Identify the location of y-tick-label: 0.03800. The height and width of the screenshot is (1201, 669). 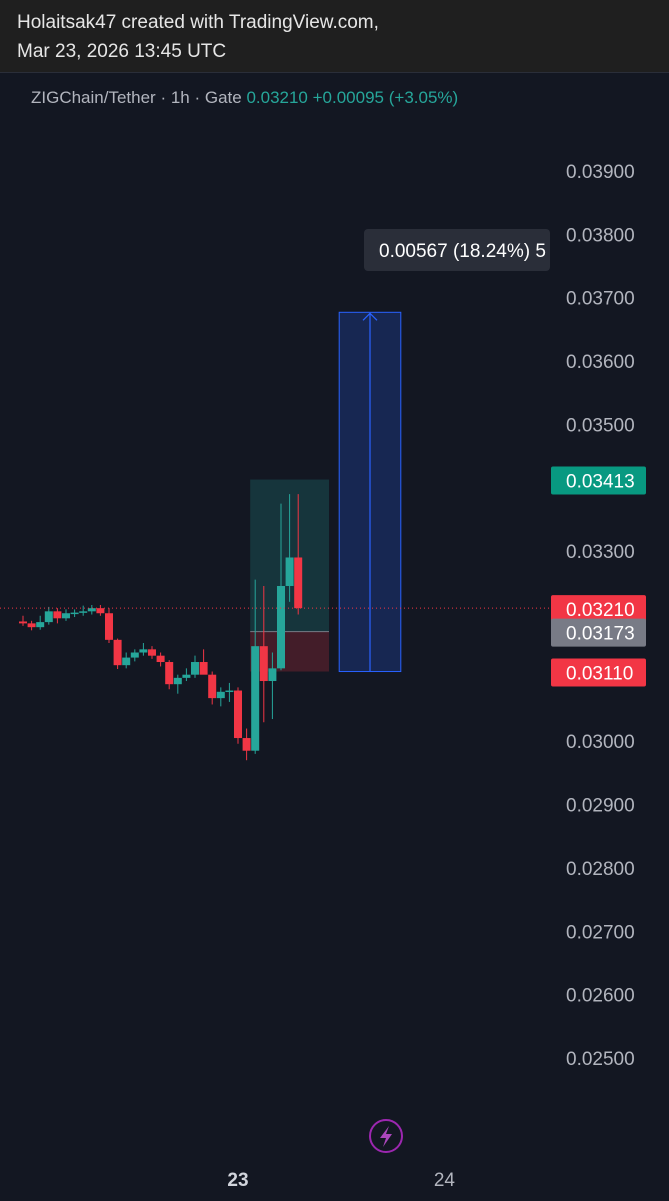
(600, 235).